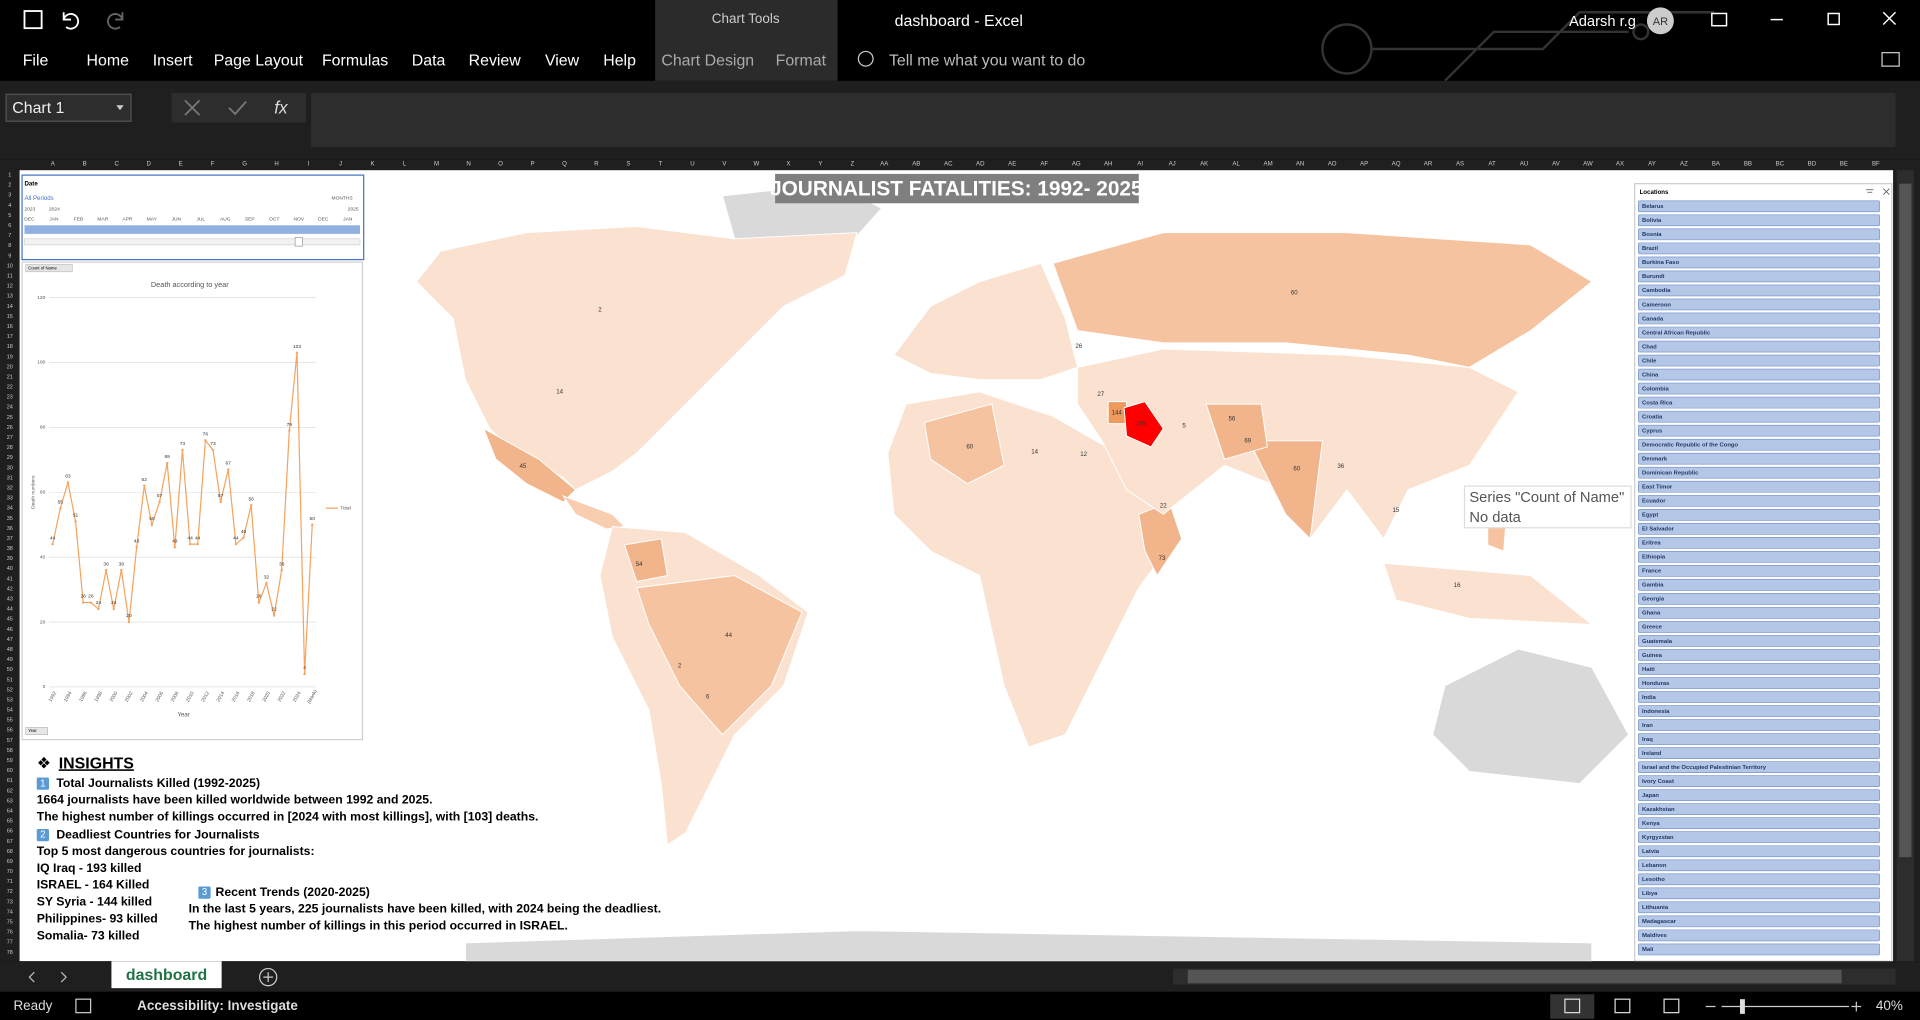 The width and height of the screenshot is (1920, 1020). I want to click on view-normal, so click(1572, 1006).